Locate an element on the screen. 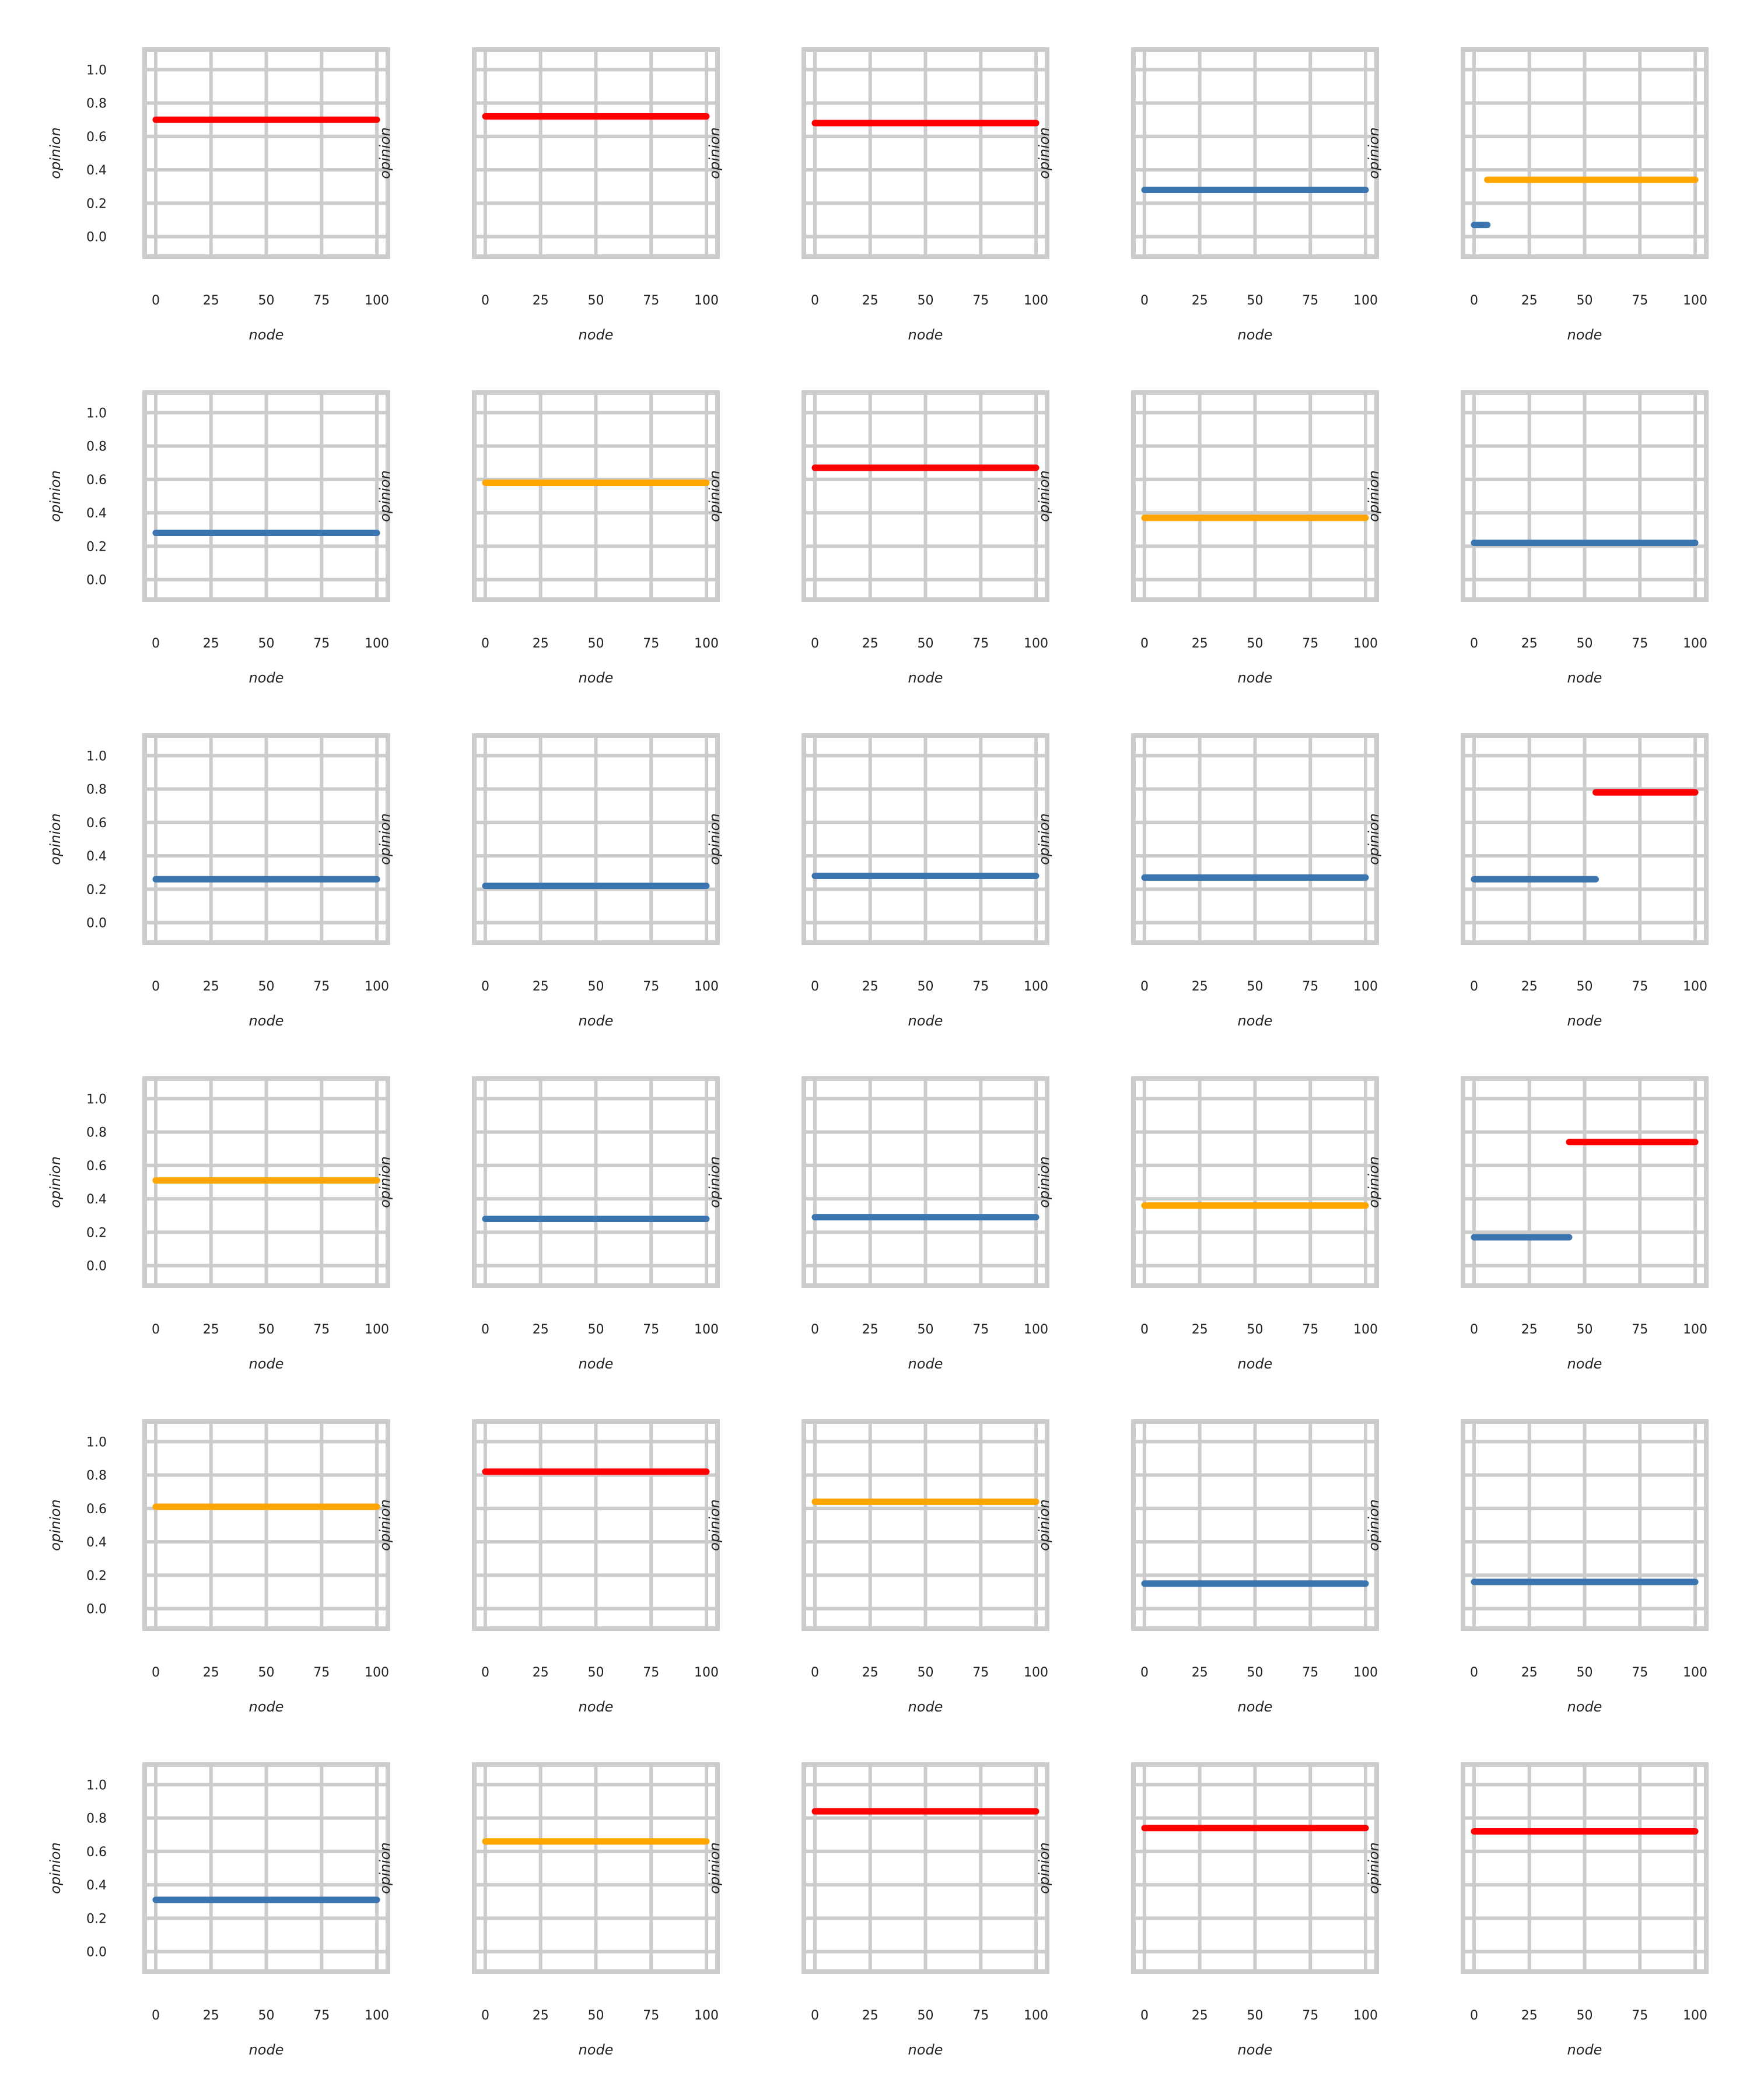 Image resolution: width=1750 pixels, height=2100 pixels. panel-24: 0 25 50 75 100 node opinion is located at coordinates (1207, 1567).